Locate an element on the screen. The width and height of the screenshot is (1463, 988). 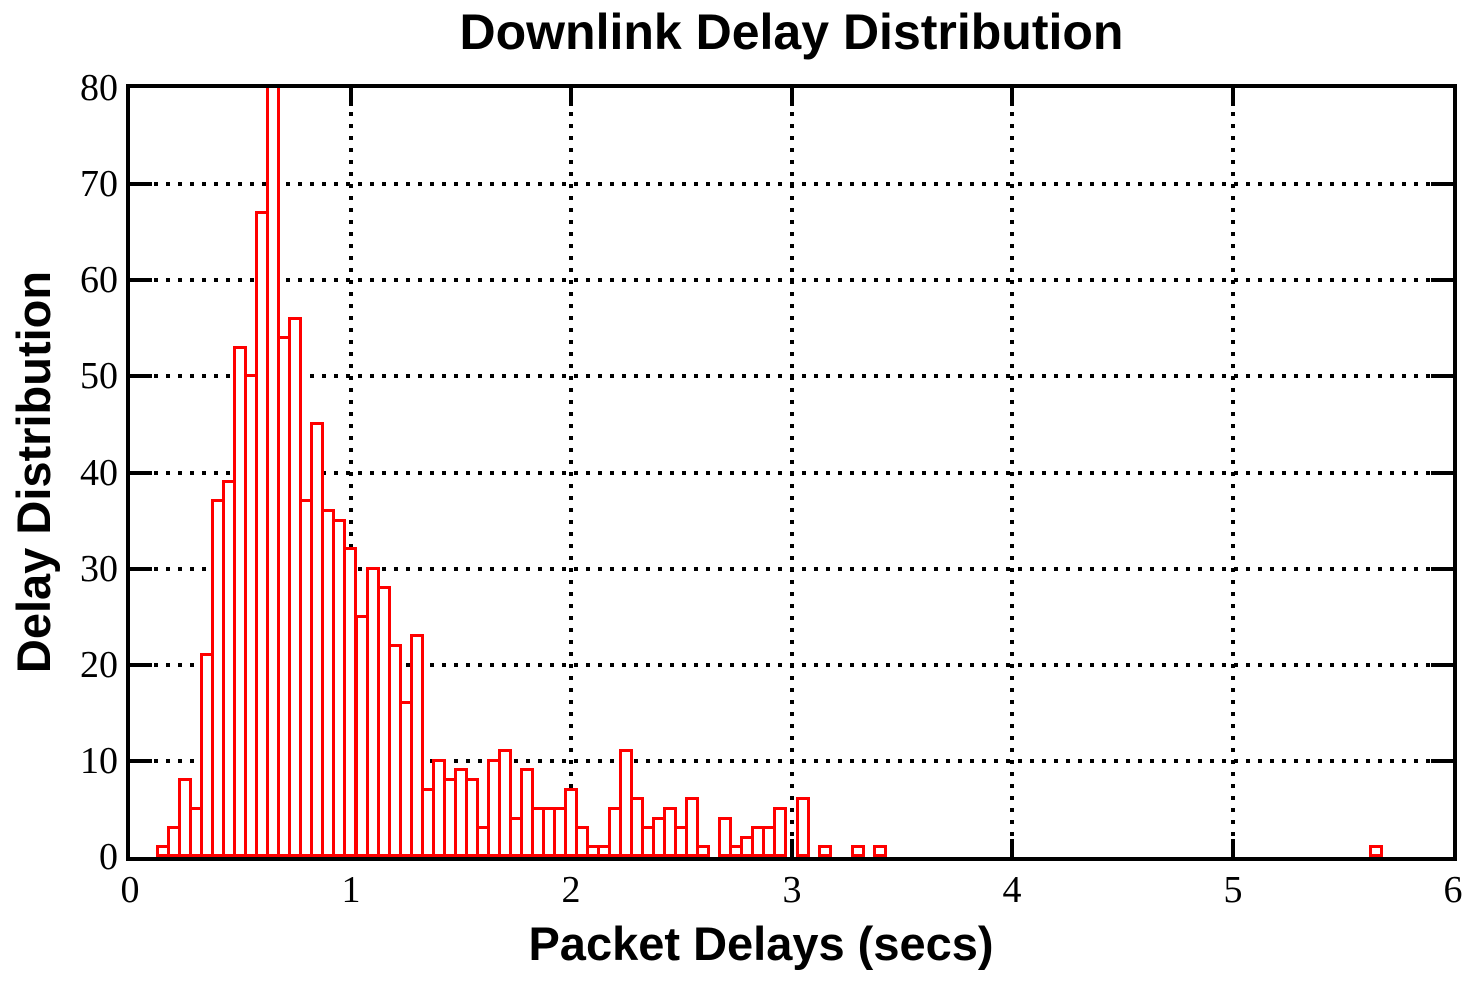
x-tick-label: 3 is located at coordinates (792, 890).